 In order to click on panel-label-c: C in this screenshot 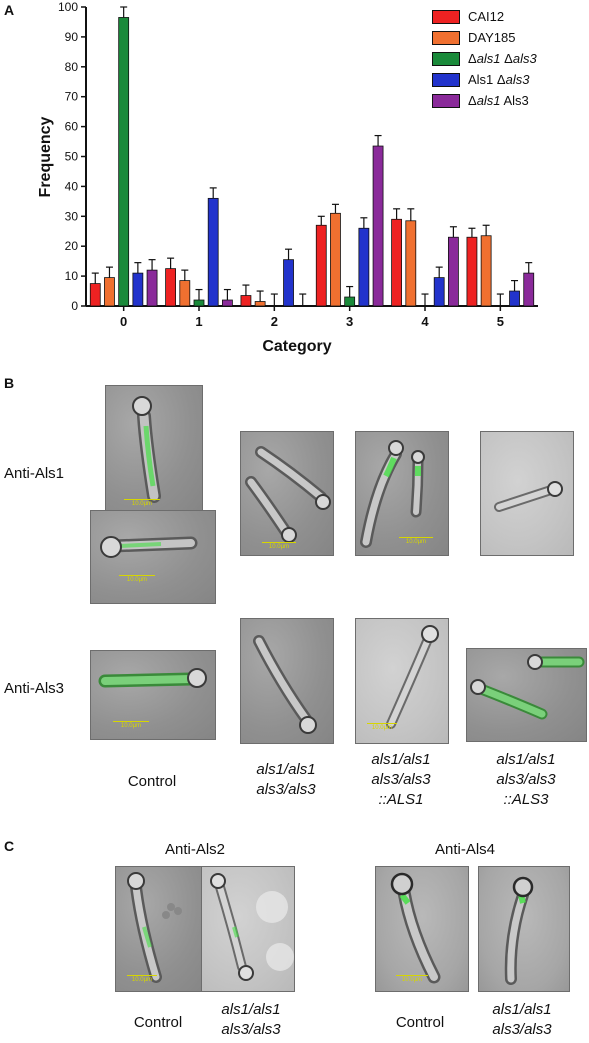, I will do `click(9, 846)`.